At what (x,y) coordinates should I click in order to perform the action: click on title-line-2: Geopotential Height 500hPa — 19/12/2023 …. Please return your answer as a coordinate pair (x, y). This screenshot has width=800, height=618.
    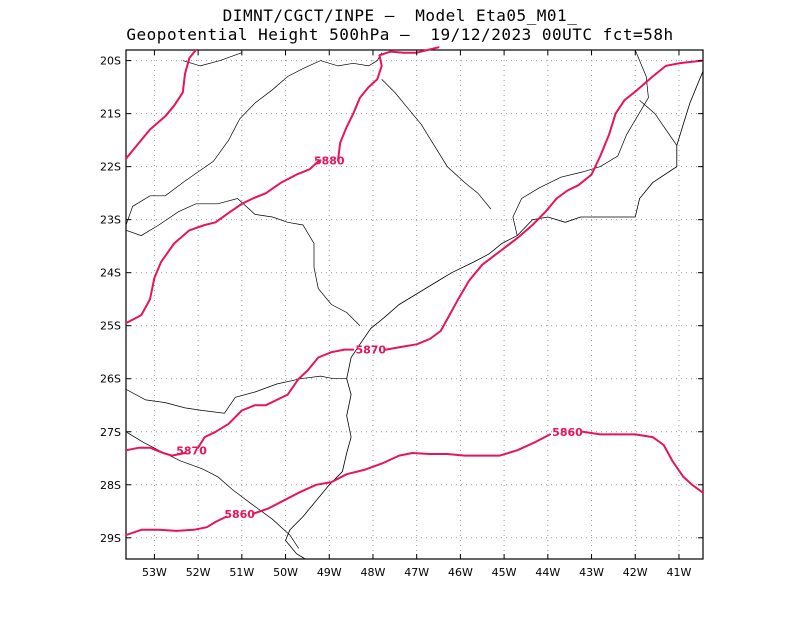
    Looking at the image, I should click on (400, 34).